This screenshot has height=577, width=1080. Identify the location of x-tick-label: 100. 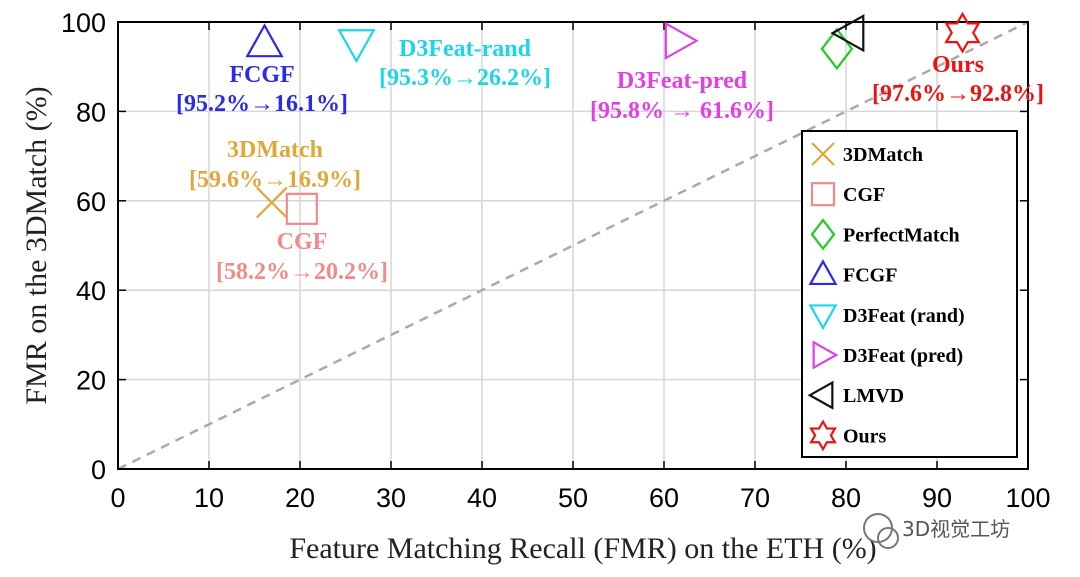
(1027, 498).